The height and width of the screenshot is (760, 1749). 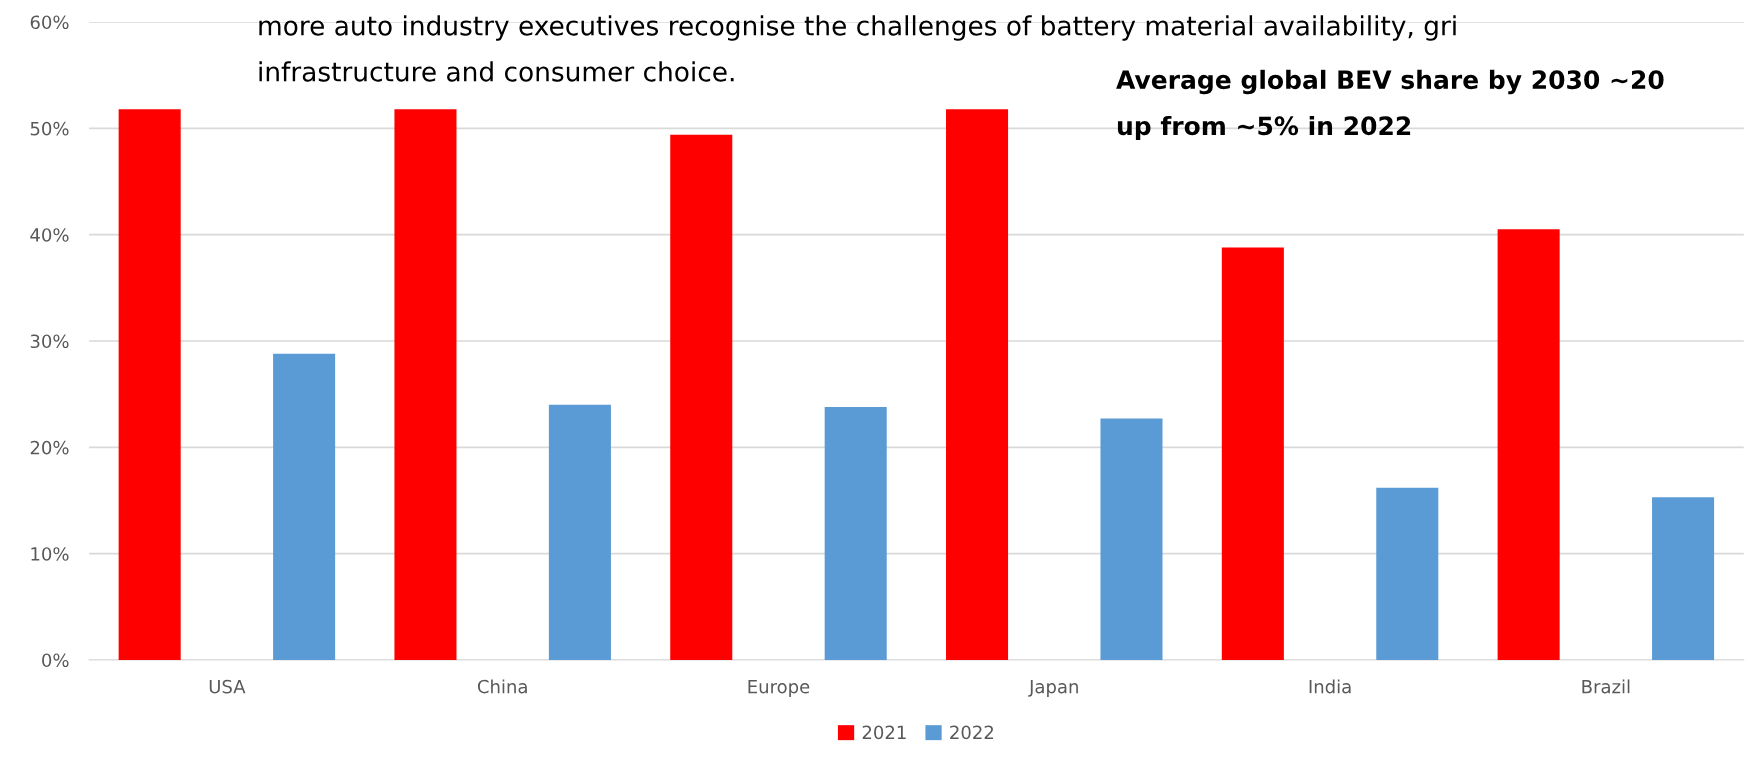 What do you see at coordinates (1390, 82) in the screenshot?
I see `annotation: Average global BEV share by 2030 ~20` at bounding box center [1390, 82].